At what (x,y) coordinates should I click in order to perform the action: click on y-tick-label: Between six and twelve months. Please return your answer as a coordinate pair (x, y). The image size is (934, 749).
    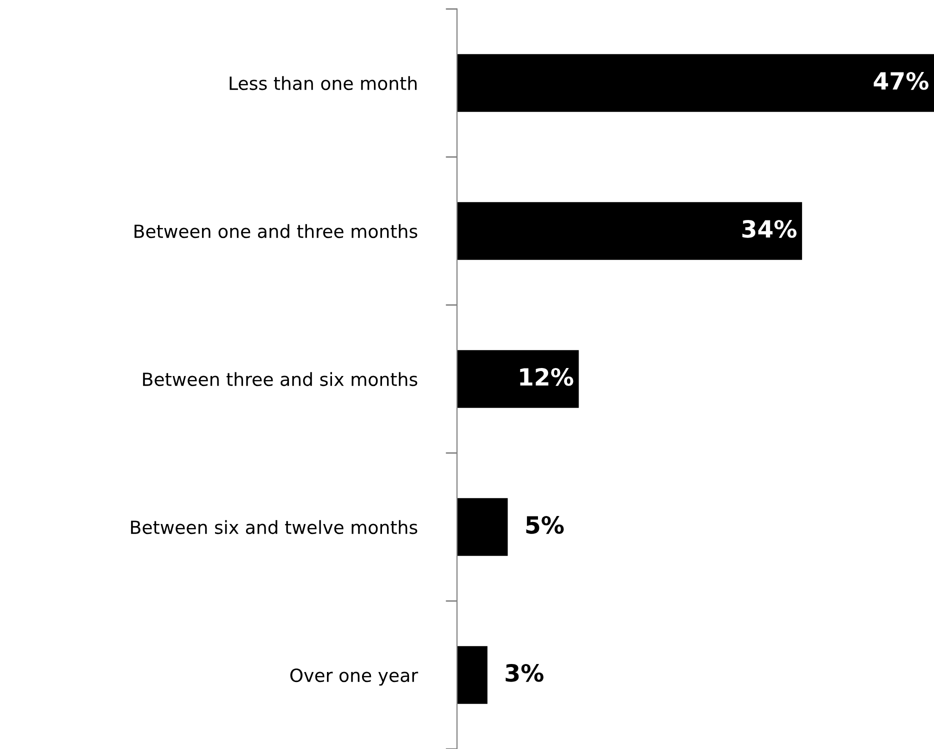
    Looking at the image, I should click on (274, 527).